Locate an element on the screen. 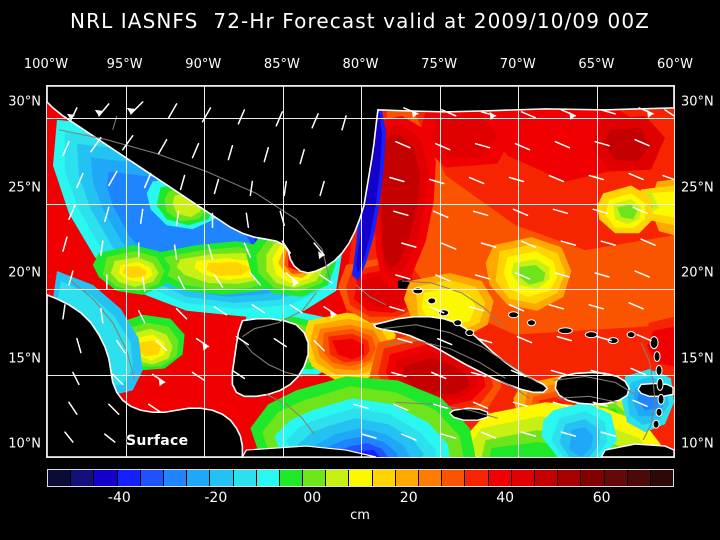 This screenshot has width=720, height=540. lon-tick-label: 70°W is located at coordinates (517, 64).